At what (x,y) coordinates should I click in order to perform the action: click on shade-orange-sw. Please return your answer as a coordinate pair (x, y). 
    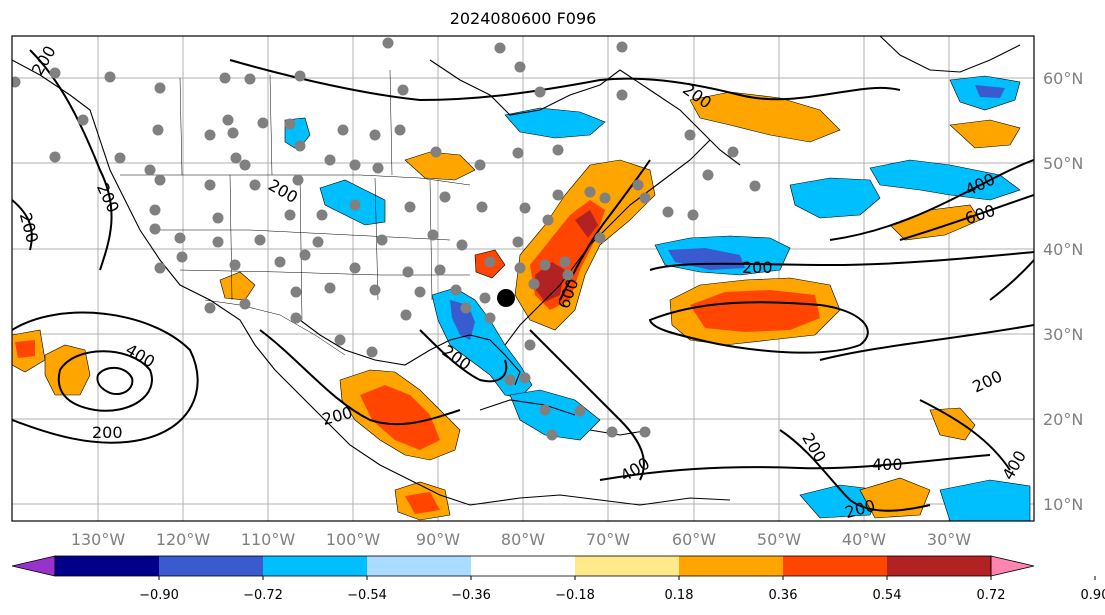
    Looking at the image, I should click on (237, 286).